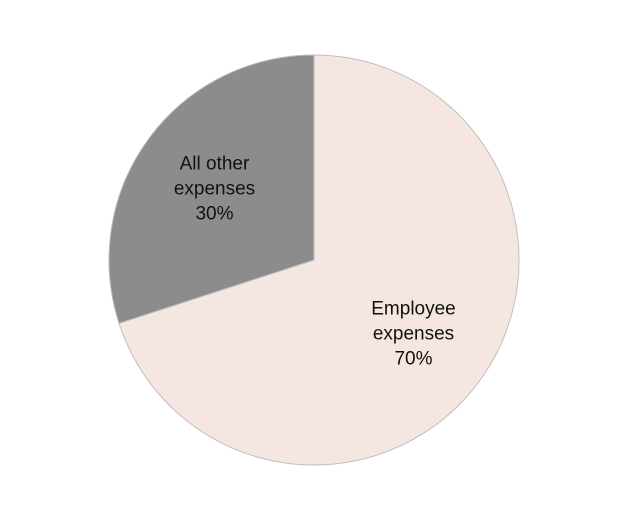 The width and height of the screenshot is (629, 521). Describe the element at coordinates (413, 358) in the screenshot. I see `pie-label-line: 70%` at that location.